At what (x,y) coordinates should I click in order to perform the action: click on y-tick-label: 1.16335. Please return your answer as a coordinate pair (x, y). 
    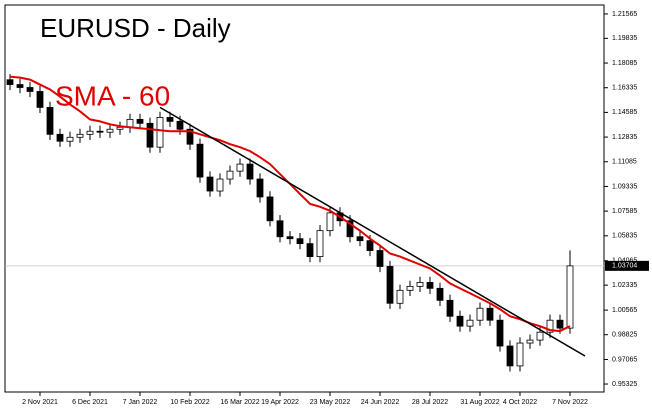
    Looking at the image, I should click on (624, 88).